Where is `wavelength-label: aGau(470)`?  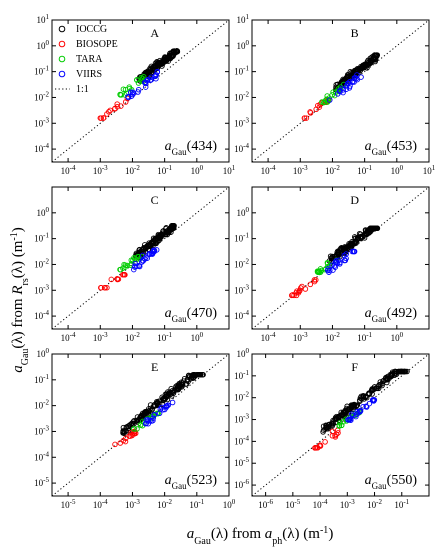
wavelength-label: aGau(470) is located at coordinates (191, 315).